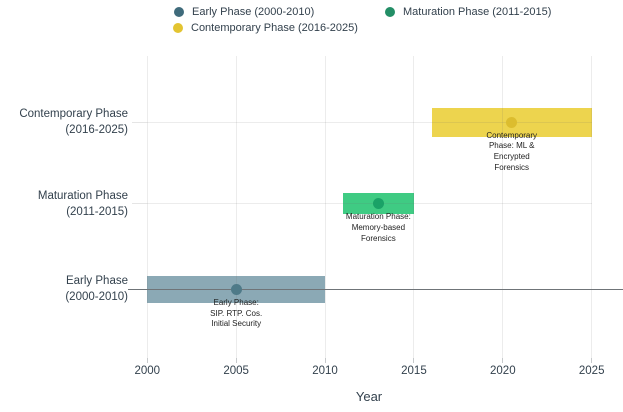 Image resolution: width=623 pixels, height=412 pixels. Describe the element at coordinates (512, 135) in the screenshot. I see `annotation-line: Contemporary` at that location.